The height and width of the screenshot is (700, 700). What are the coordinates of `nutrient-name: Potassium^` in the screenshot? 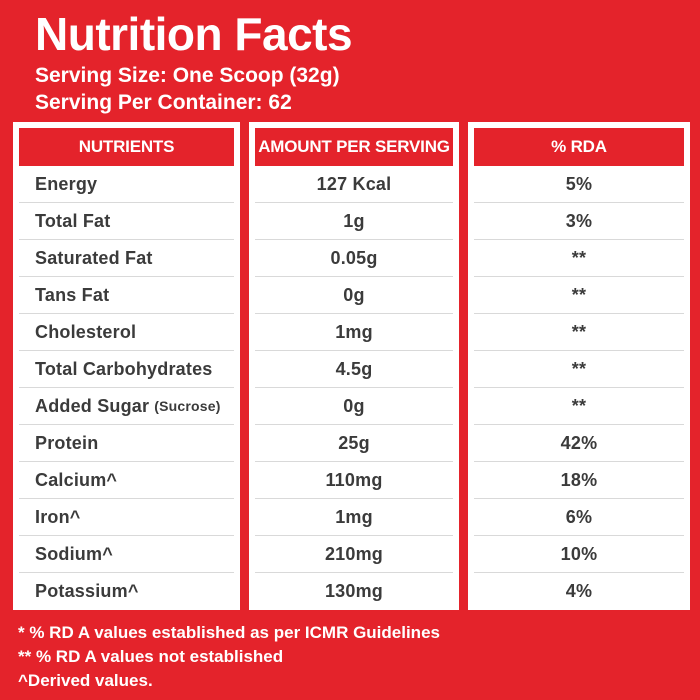 It's located at (87, 591).